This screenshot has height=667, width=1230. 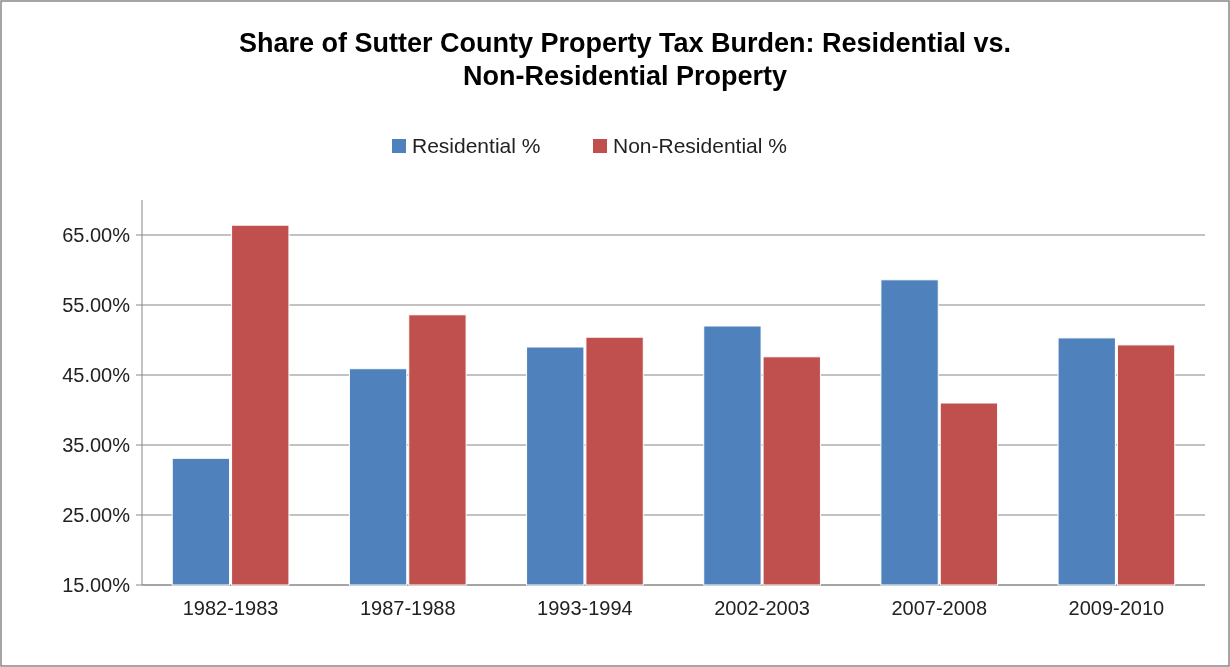 I want to click on x-tick-label: 2009-2010, so click(x=1116, y=608).